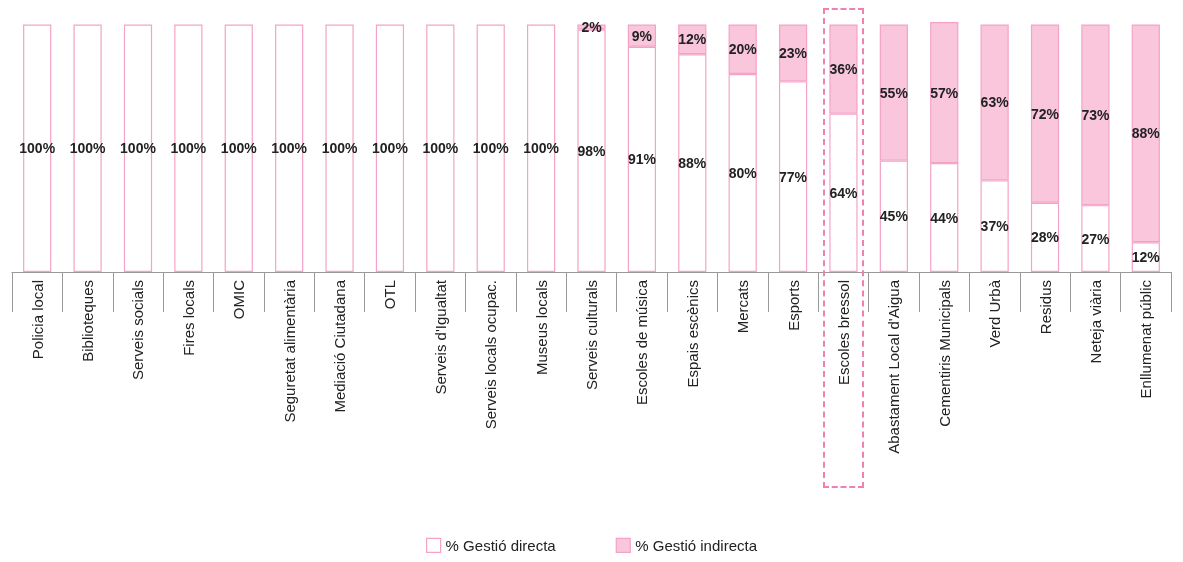 Image resolution: width=1183 pixels, height=562 pixels. What do you see at coordinates (1095, 114) in the screenshot?
I see `data-label: 73%` at bounding box center [1095, 114].